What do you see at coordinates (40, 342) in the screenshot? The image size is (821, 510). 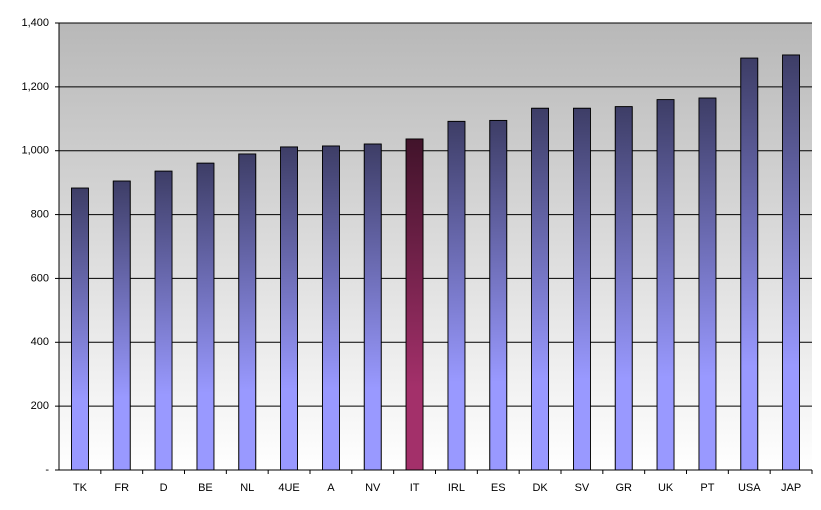 I see `y-tick-label: 400` at bounding box center [40, 342].